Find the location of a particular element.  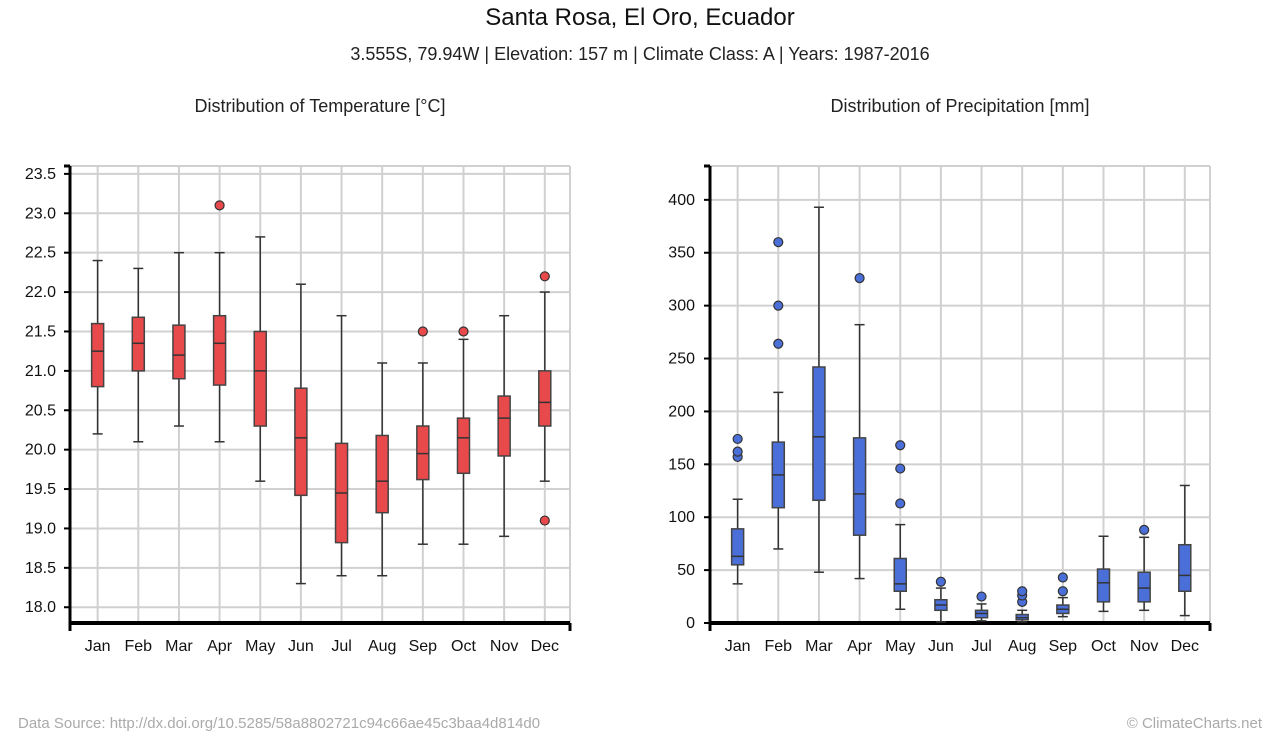

temperature-x-tick-label: Mar is located at coordinates (179, 646).